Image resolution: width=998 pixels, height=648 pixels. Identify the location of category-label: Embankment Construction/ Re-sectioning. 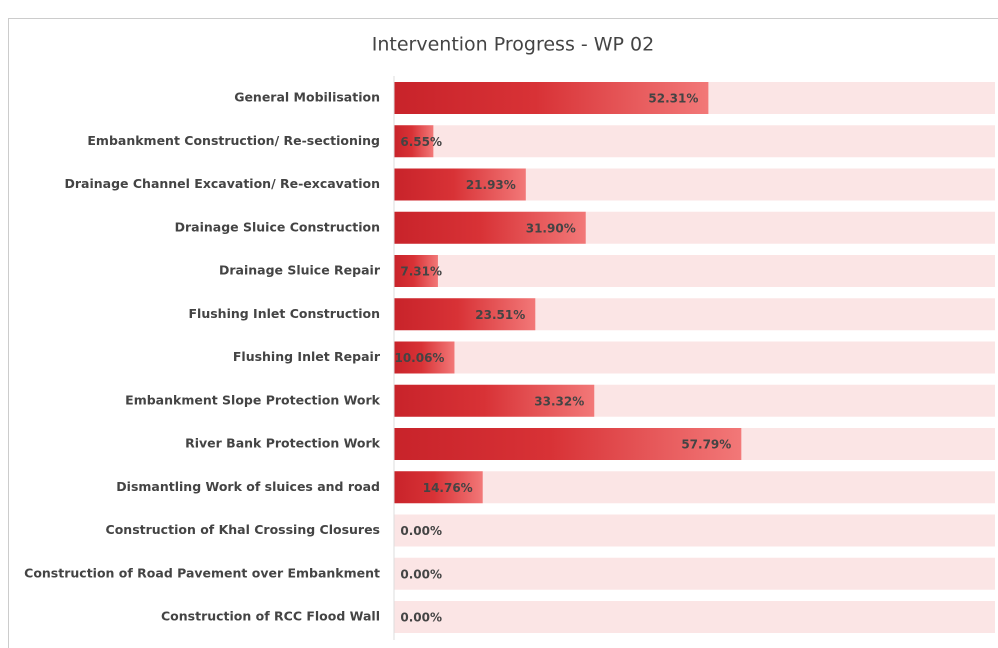
(233, 140).